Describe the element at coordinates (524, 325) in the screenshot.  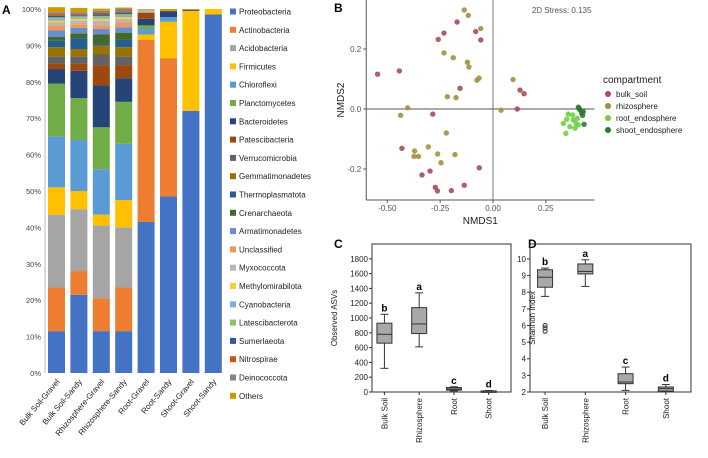
I see `y-tick-label: 6` at that location.